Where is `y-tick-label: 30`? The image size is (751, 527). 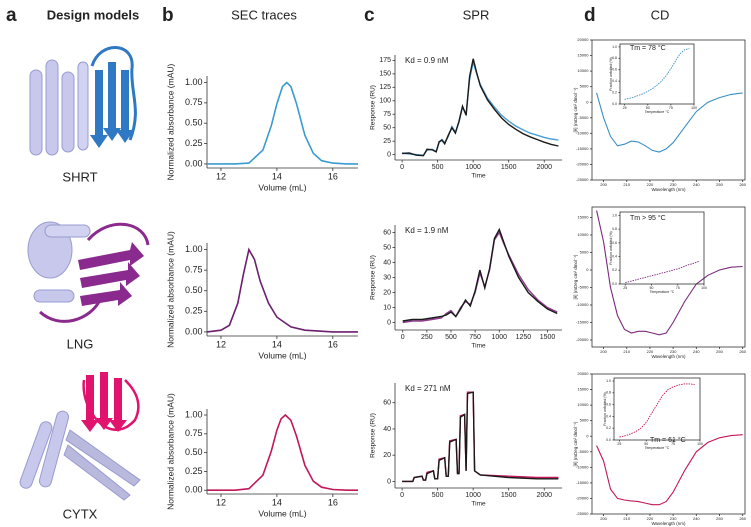 y-tick-label: 30 is located at coordinates (387, 277).